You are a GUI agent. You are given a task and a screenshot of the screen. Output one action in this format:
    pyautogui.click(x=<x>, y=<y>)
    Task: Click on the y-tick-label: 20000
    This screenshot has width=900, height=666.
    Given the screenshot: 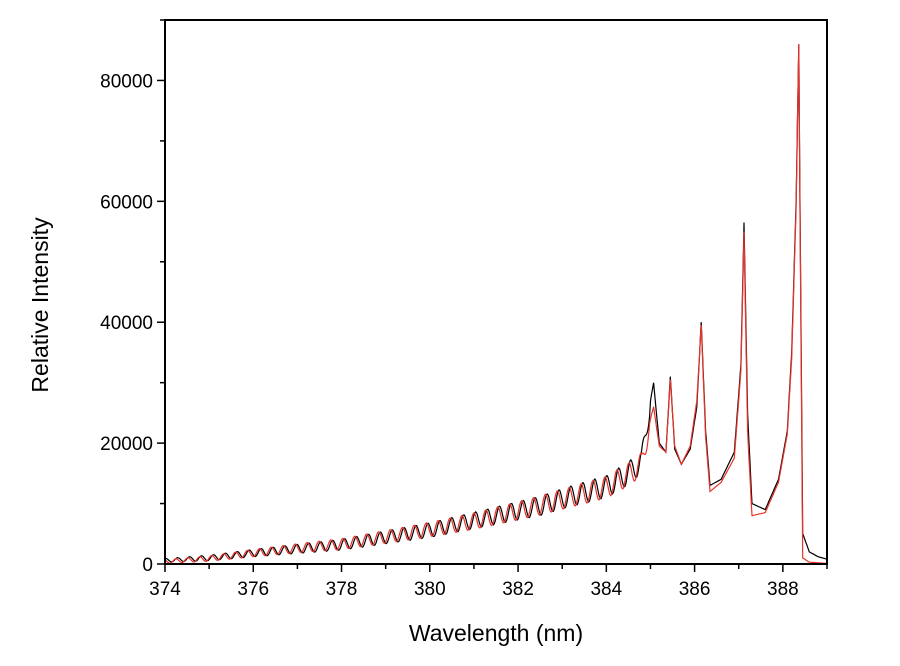 What is the action you would take?
    pyautogui.click(x=126, y=444)
    